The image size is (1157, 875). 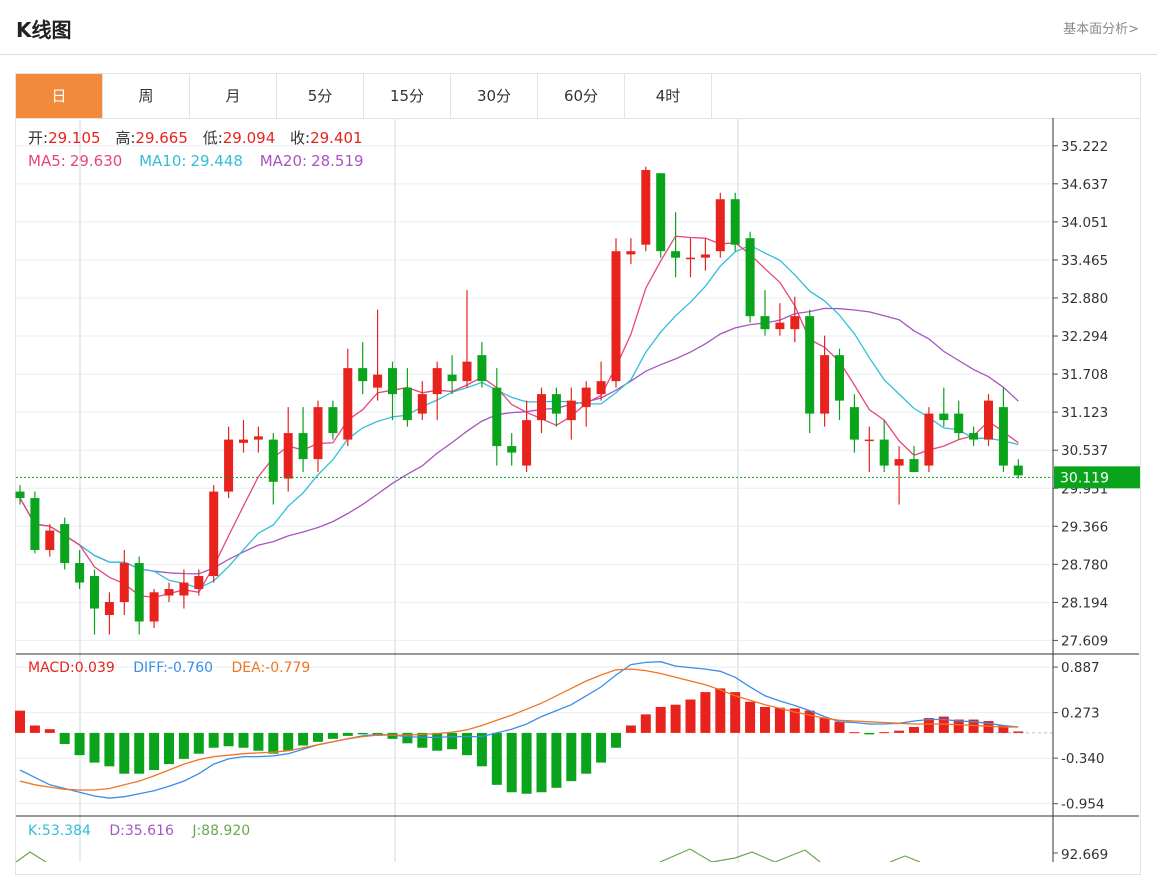 I want to click on diff-value: -0.760, so click(x=190, y=668).